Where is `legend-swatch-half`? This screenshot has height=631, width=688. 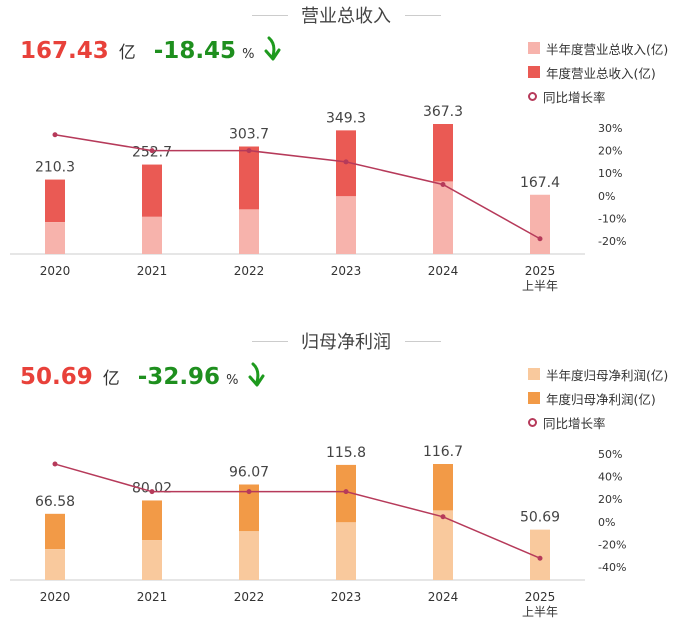 legend-swatch-half is located at coordinates (534, 48).